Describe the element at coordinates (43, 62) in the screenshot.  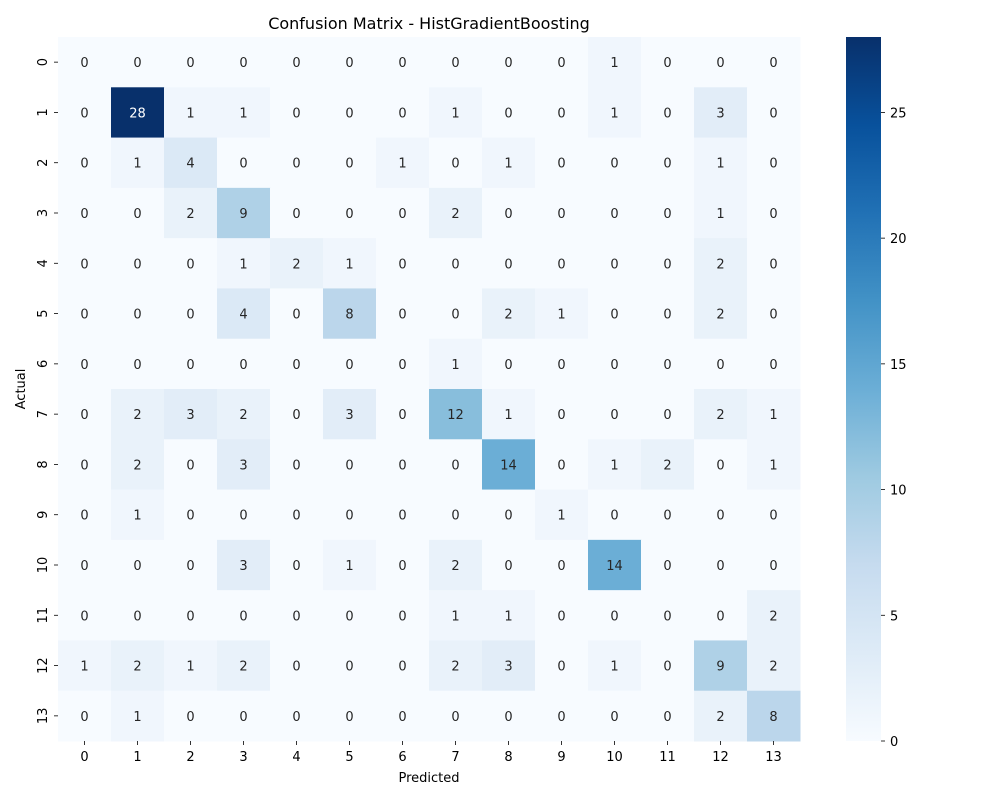
I see `y-tick-label: 0` at that location.